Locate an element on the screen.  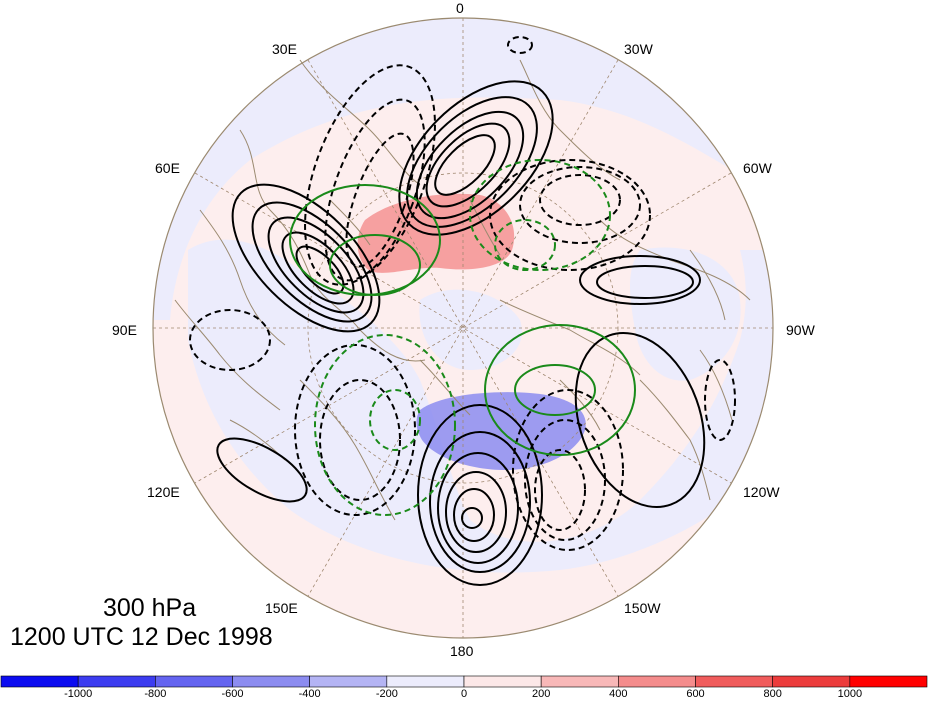
lon-label-150e: 150E is located at coordinates (281, 608).